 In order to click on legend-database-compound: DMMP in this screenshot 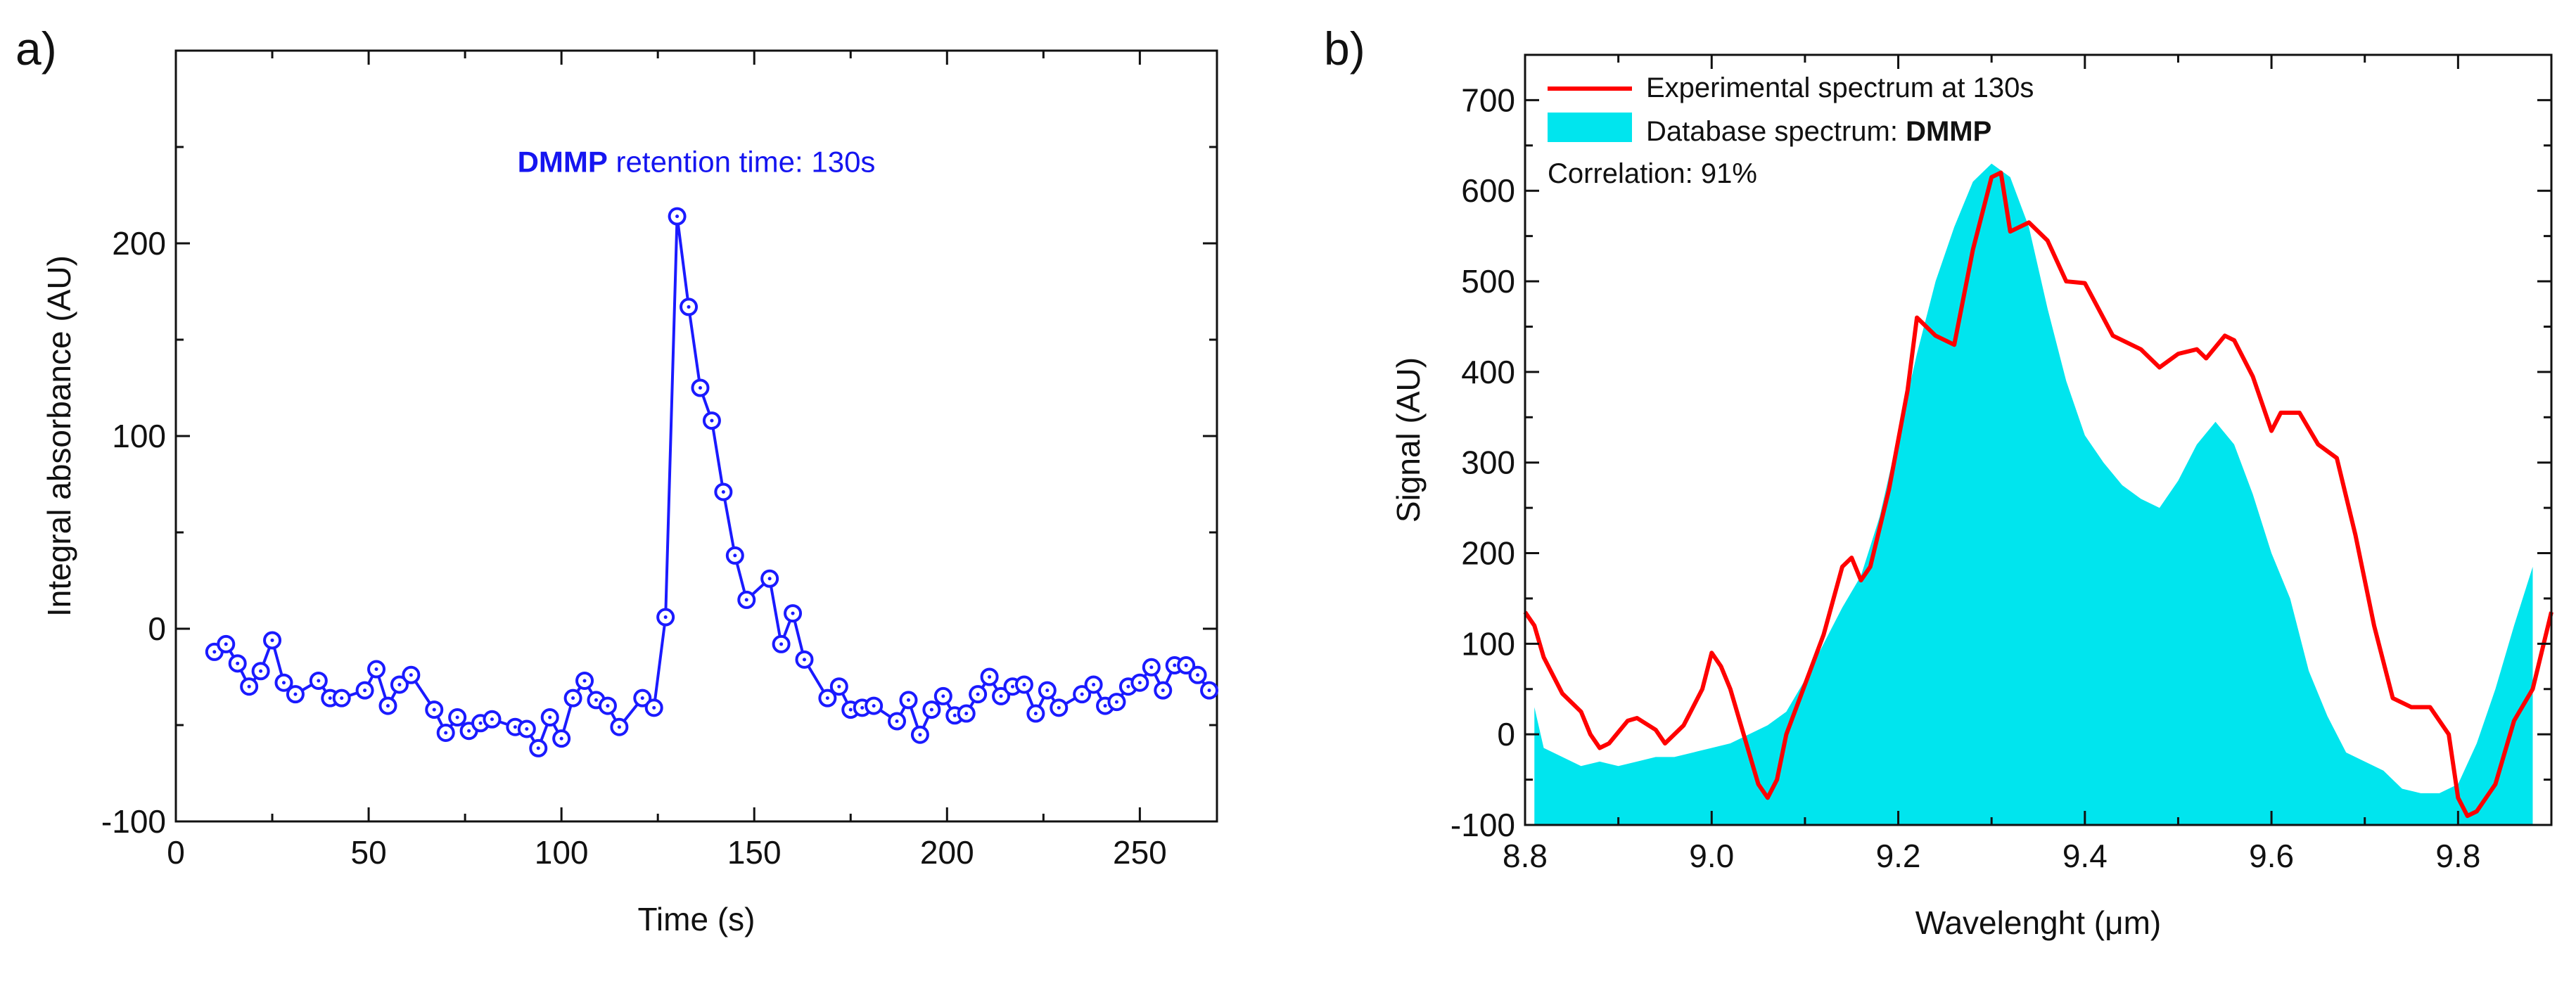, I will do `click(1948, 131)`.